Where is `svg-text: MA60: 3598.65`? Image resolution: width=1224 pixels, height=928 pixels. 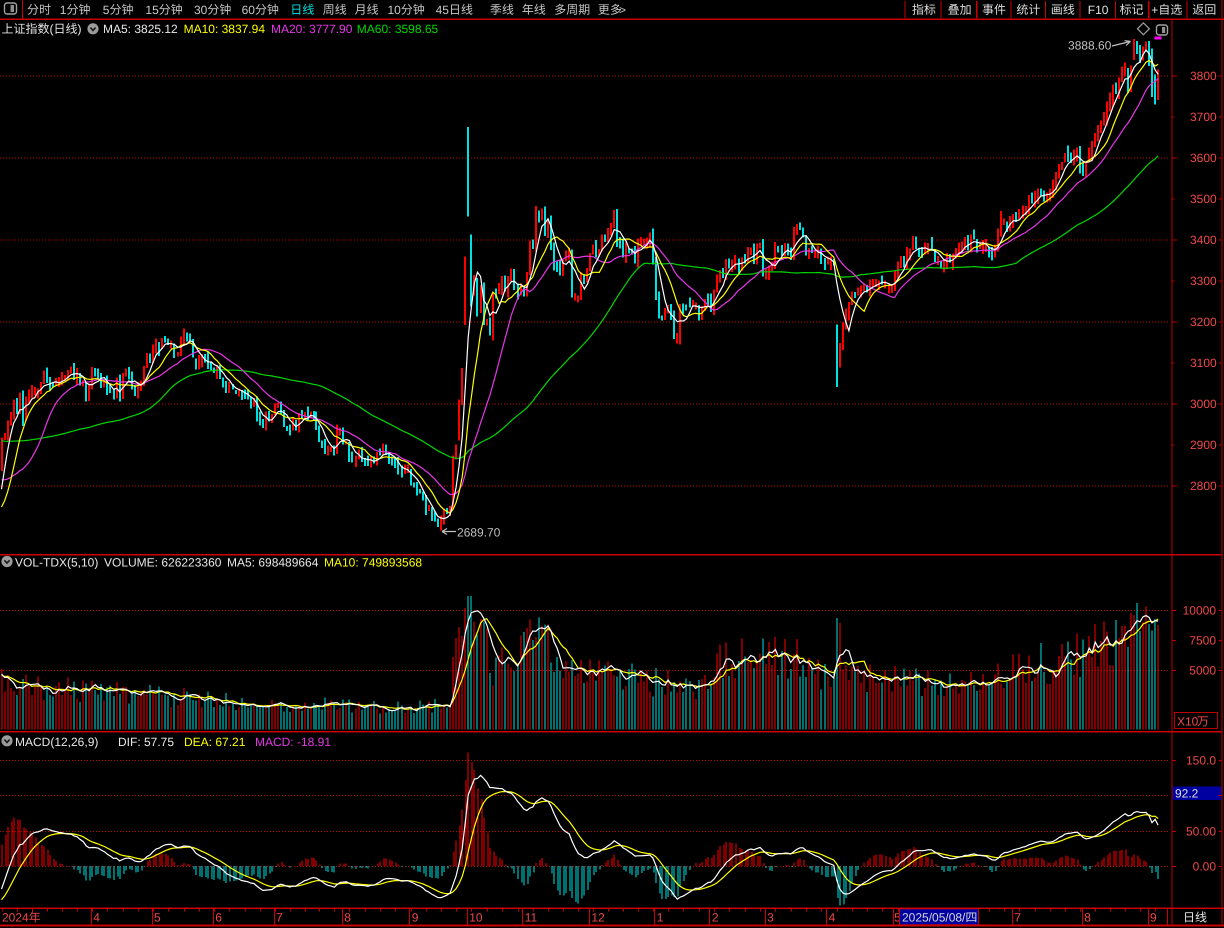 svg-text: MA60: 3598.65 is located at coordinates (398, 29).